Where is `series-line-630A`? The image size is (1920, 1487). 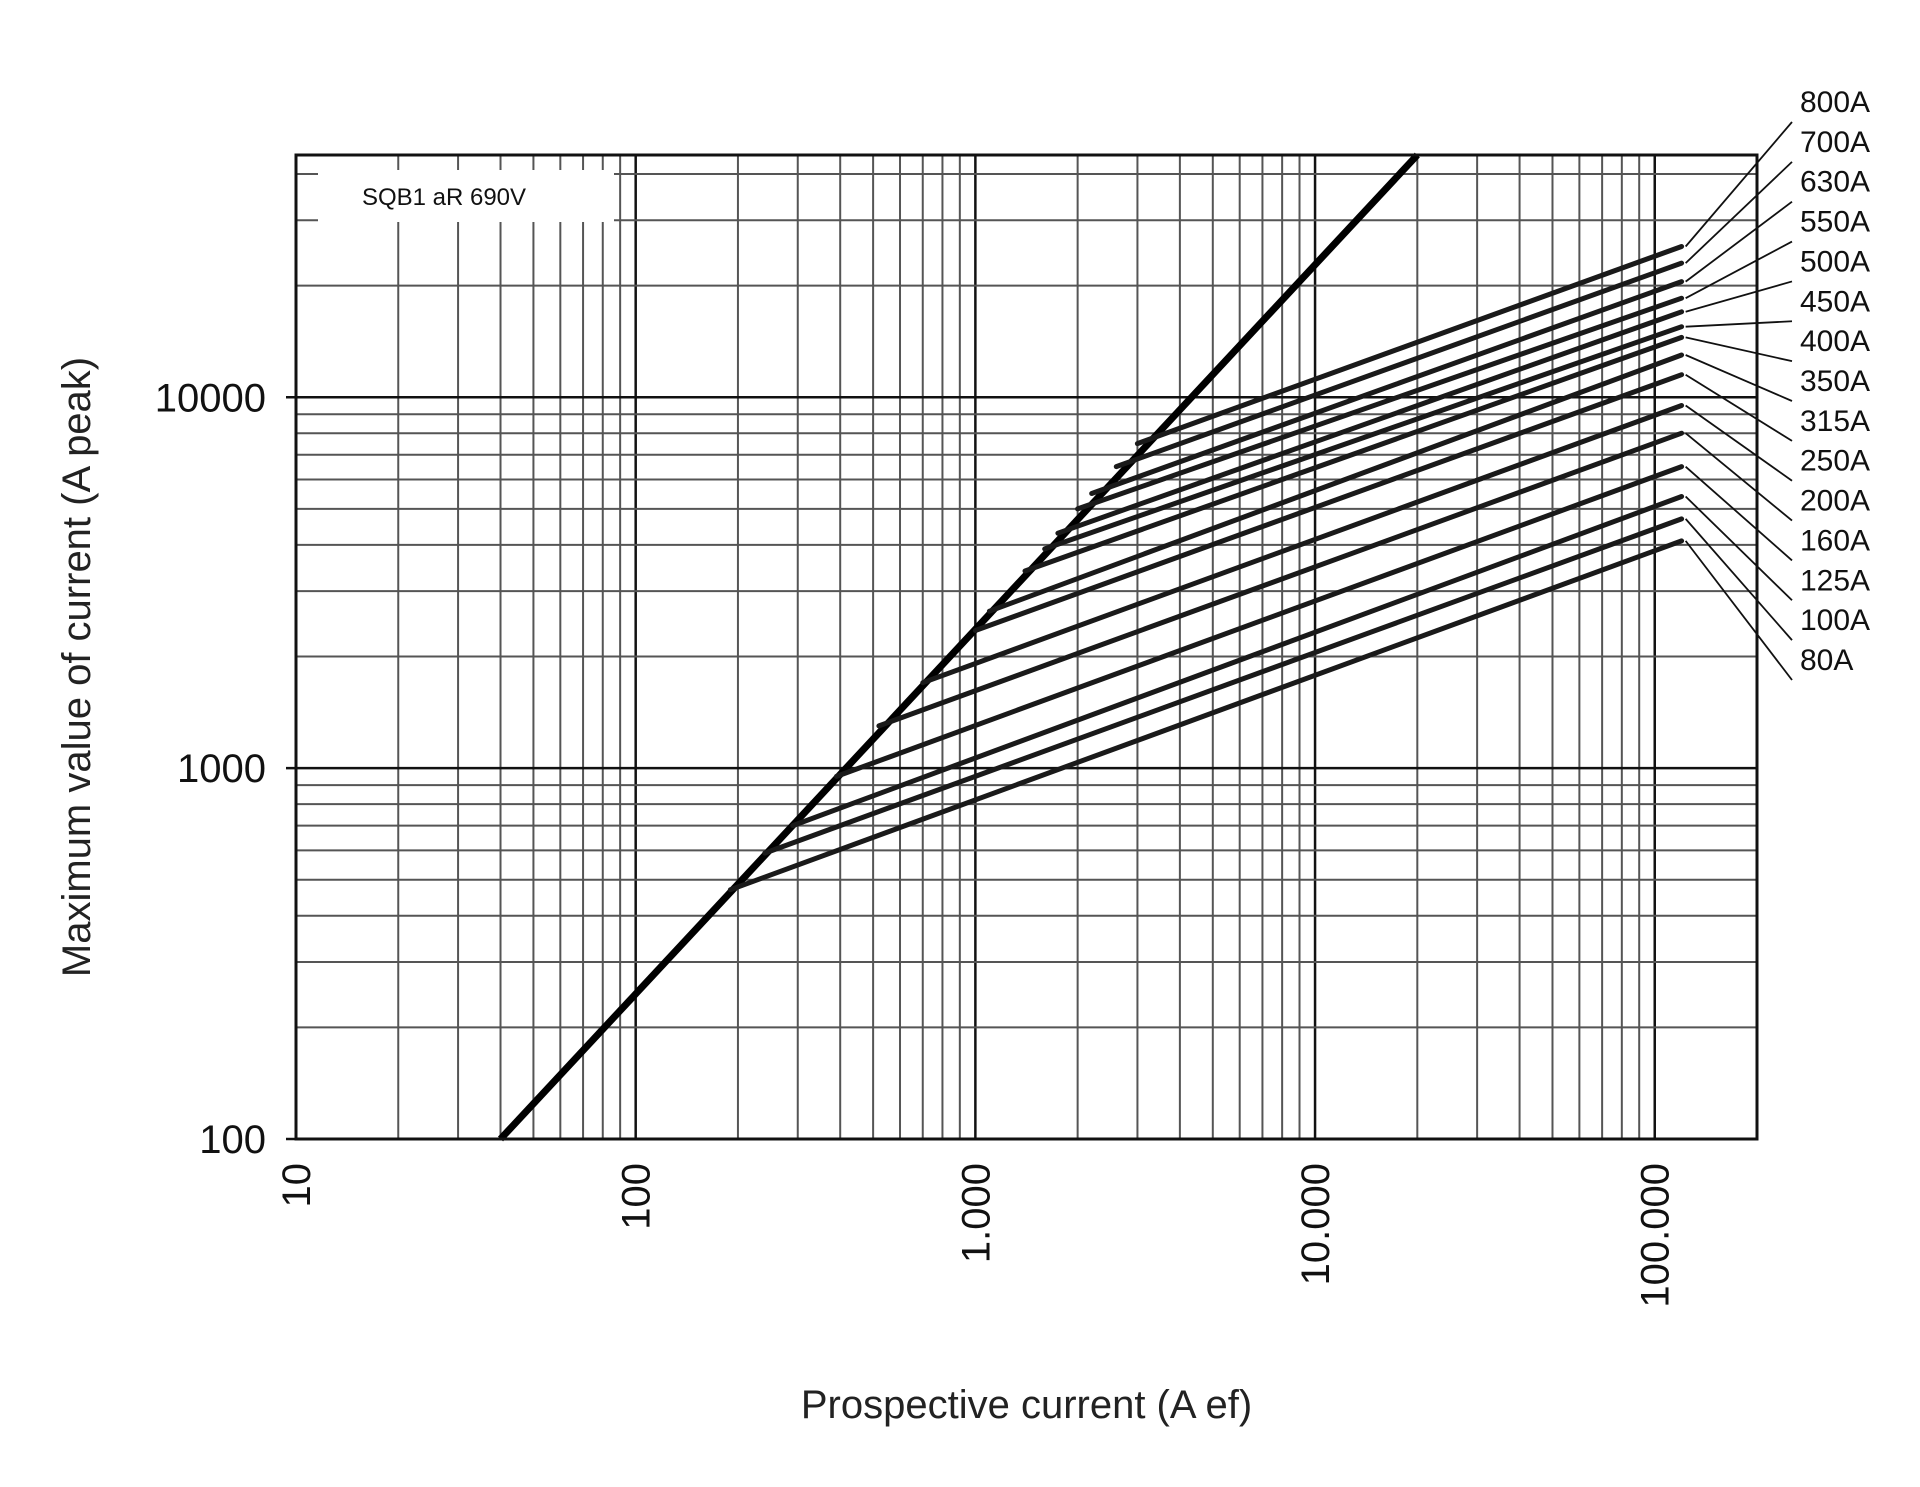
series-line-630A is located at coordinates (1387, 387).